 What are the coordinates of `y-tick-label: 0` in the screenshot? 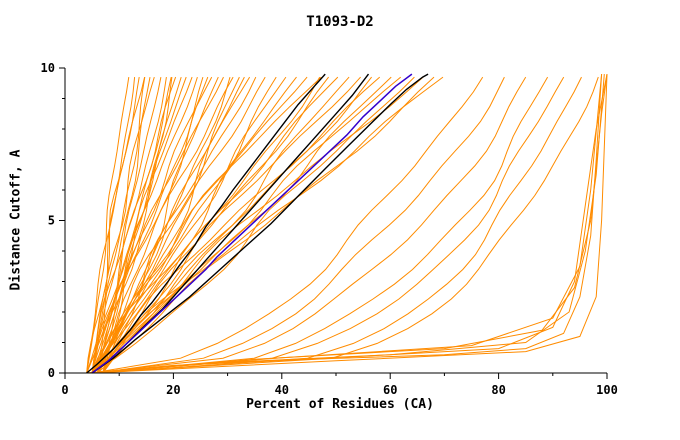 It's located at (51, 373).